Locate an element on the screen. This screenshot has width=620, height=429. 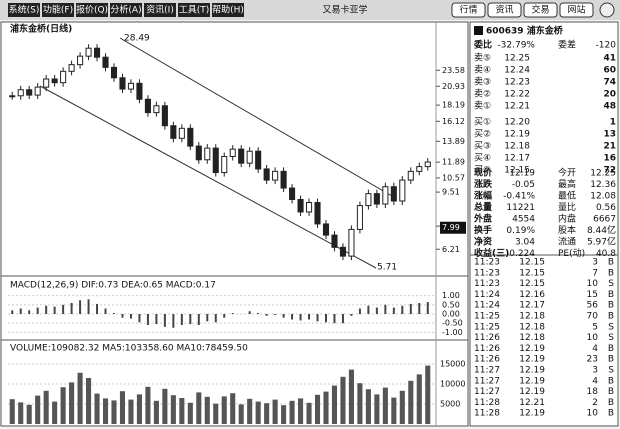
toolbar-button-label: 交易 is located at coordinates (540, 10).